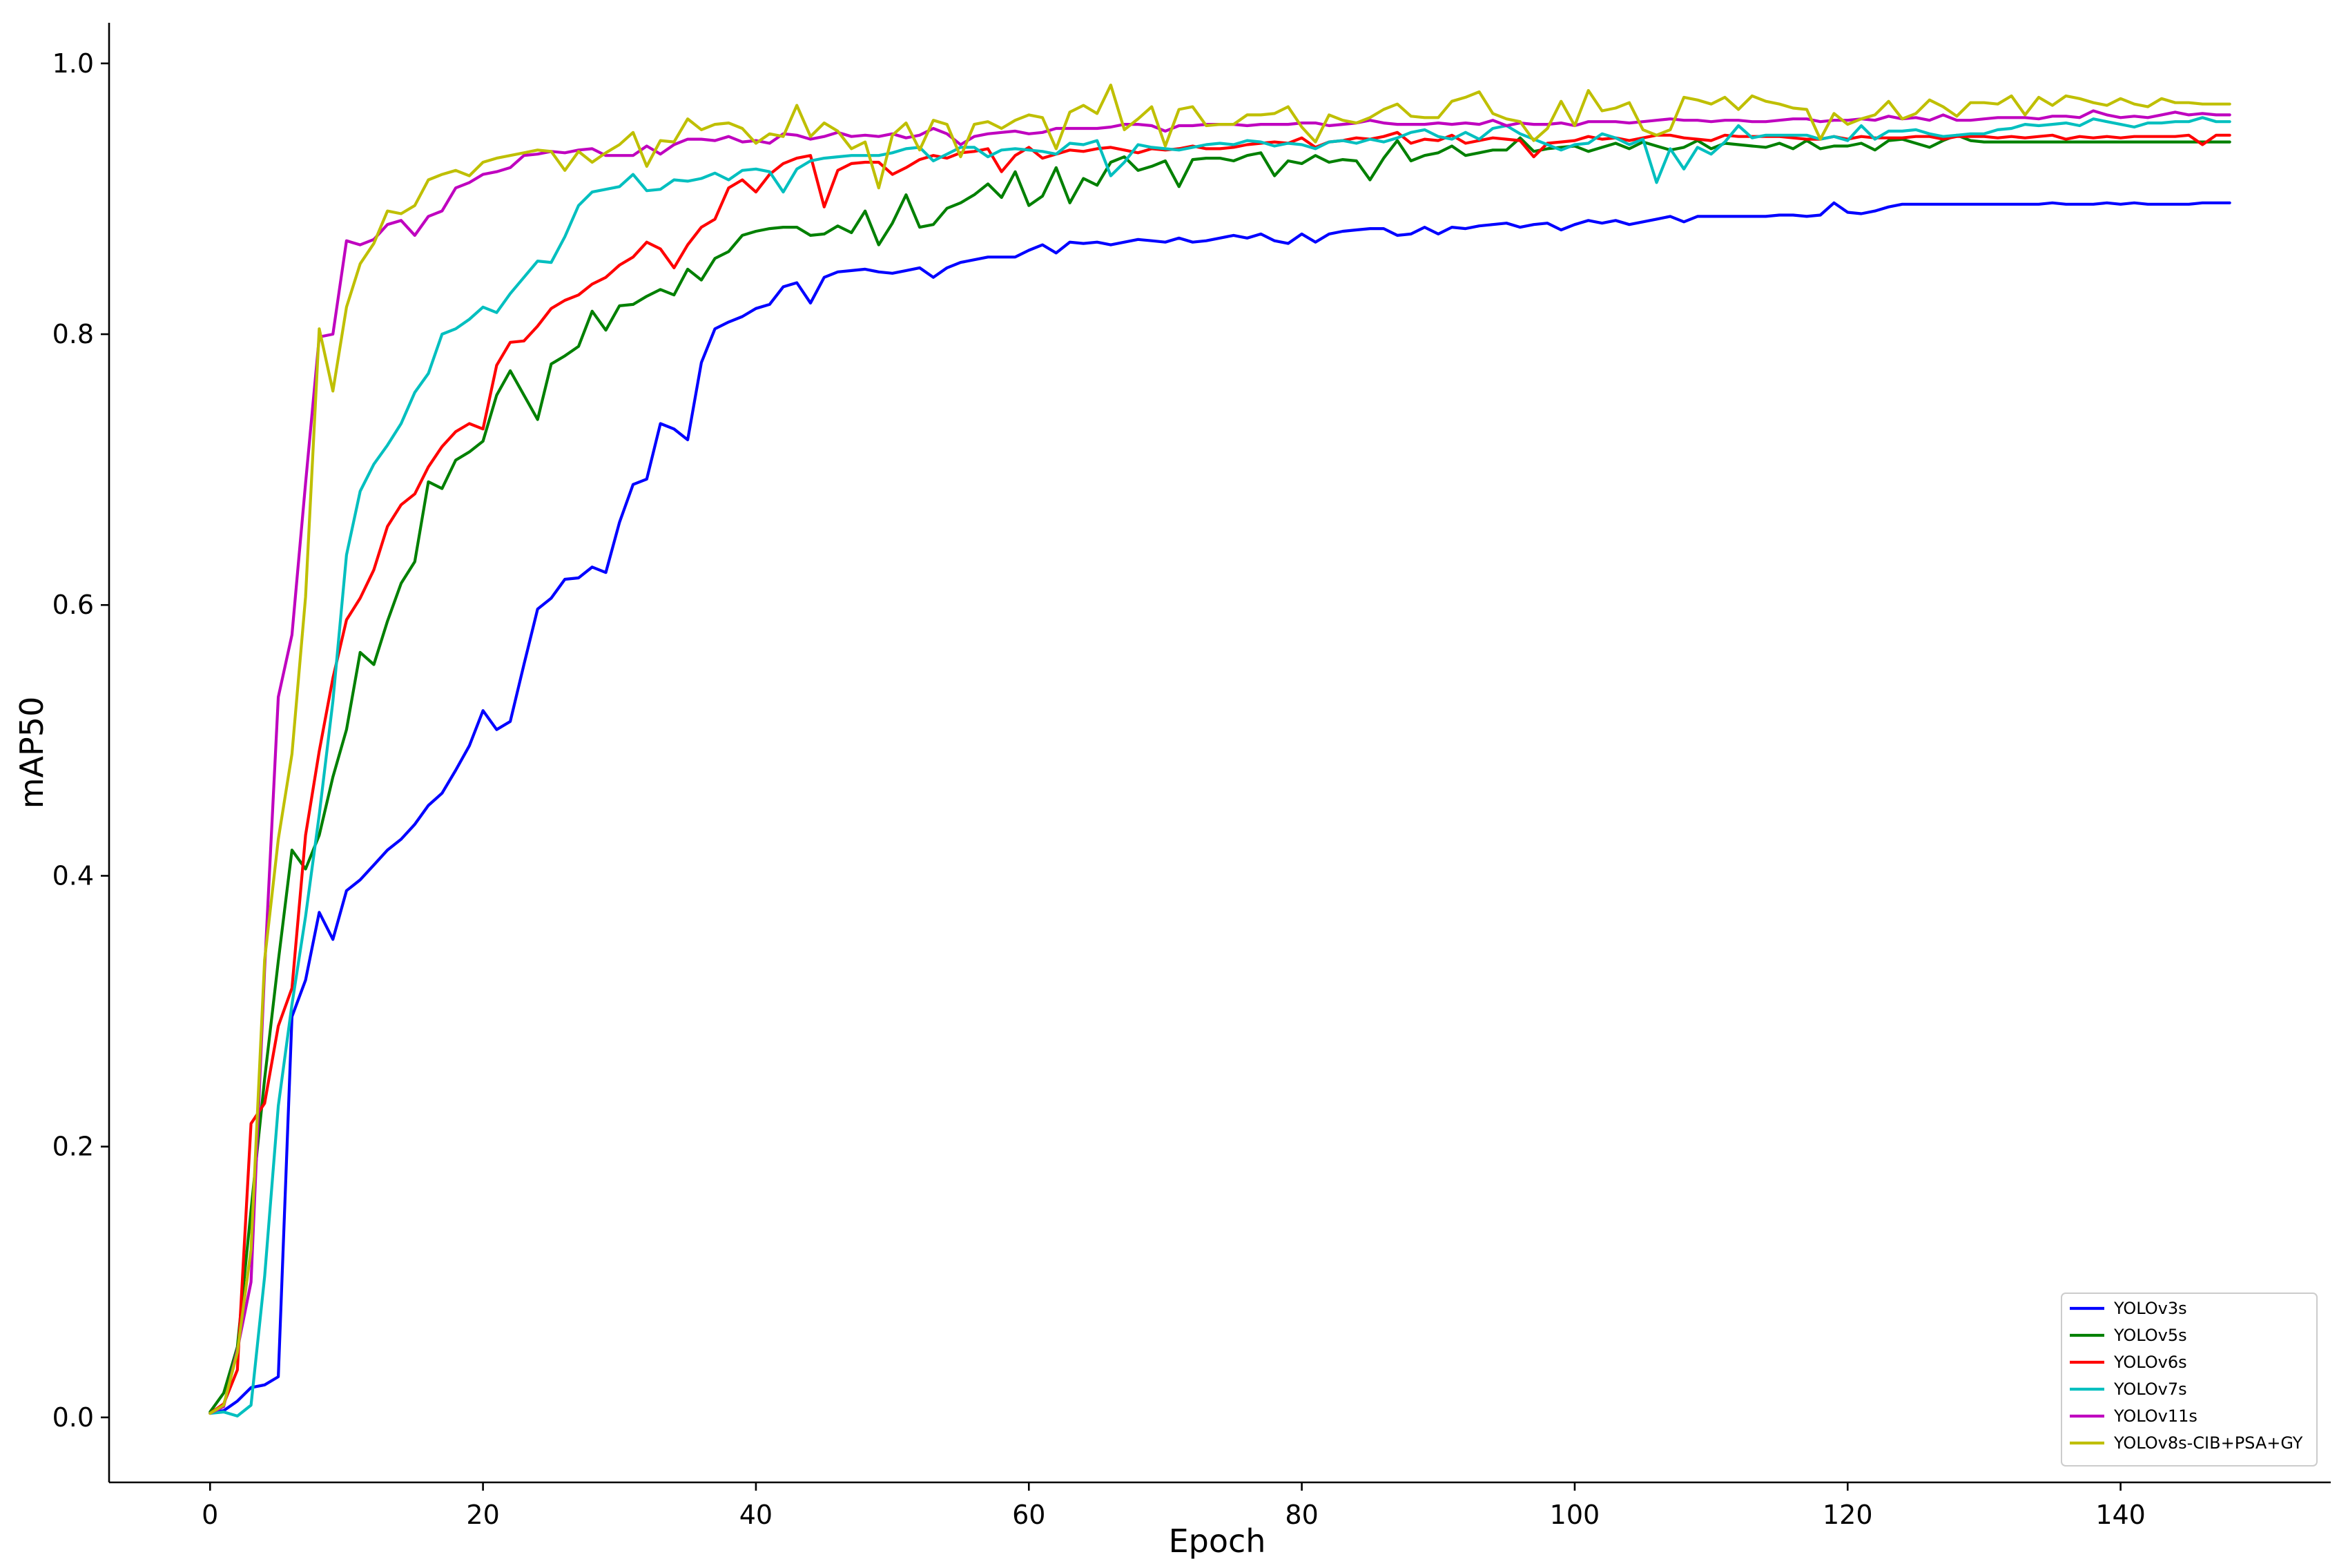 This screenshot has height=1568, width=2348. I want to click on legend-box, so click(2189, 1380).